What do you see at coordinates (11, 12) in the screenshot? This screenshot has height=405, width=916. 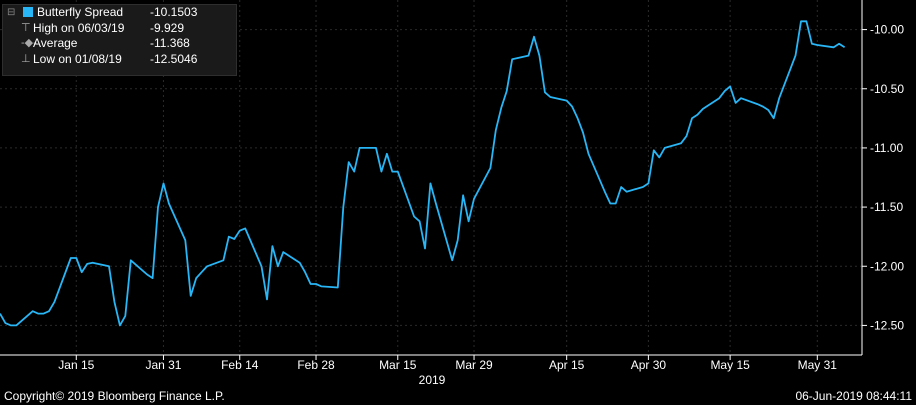 I see `collapse-icon: ⊟` at bounding box center [11, 12].